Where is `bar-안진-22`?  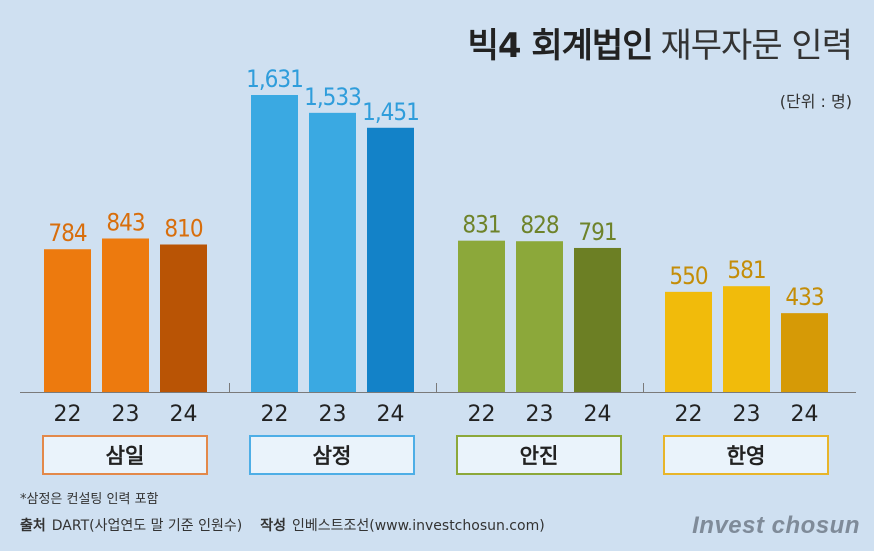
bar-안진-22 is located at coordinates (481, 316).